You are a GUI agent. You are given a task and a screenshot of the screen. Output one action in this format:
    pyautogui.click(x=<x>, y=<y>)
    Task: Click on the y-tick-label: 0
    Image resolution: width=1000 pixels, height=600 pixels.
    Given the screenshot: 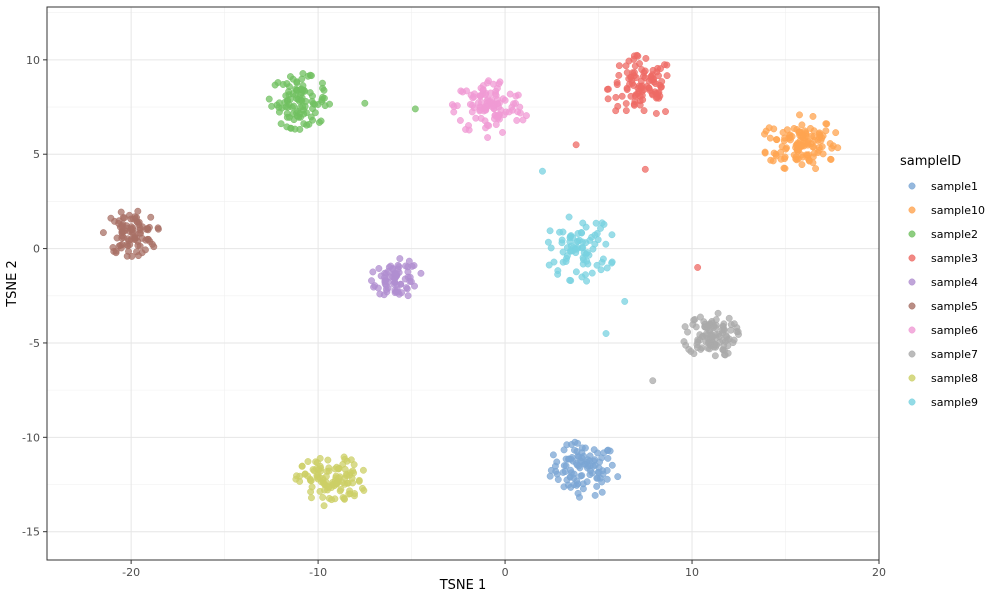 What is the action you would take?
    pyautogui.click(x=36, y=249)
    